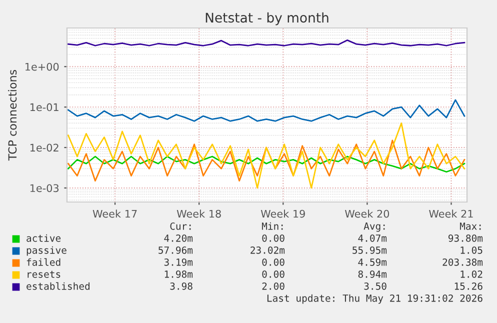 This screenshot has width=497, height=323. I want to click on legend-label: resets, so click(44, 274).